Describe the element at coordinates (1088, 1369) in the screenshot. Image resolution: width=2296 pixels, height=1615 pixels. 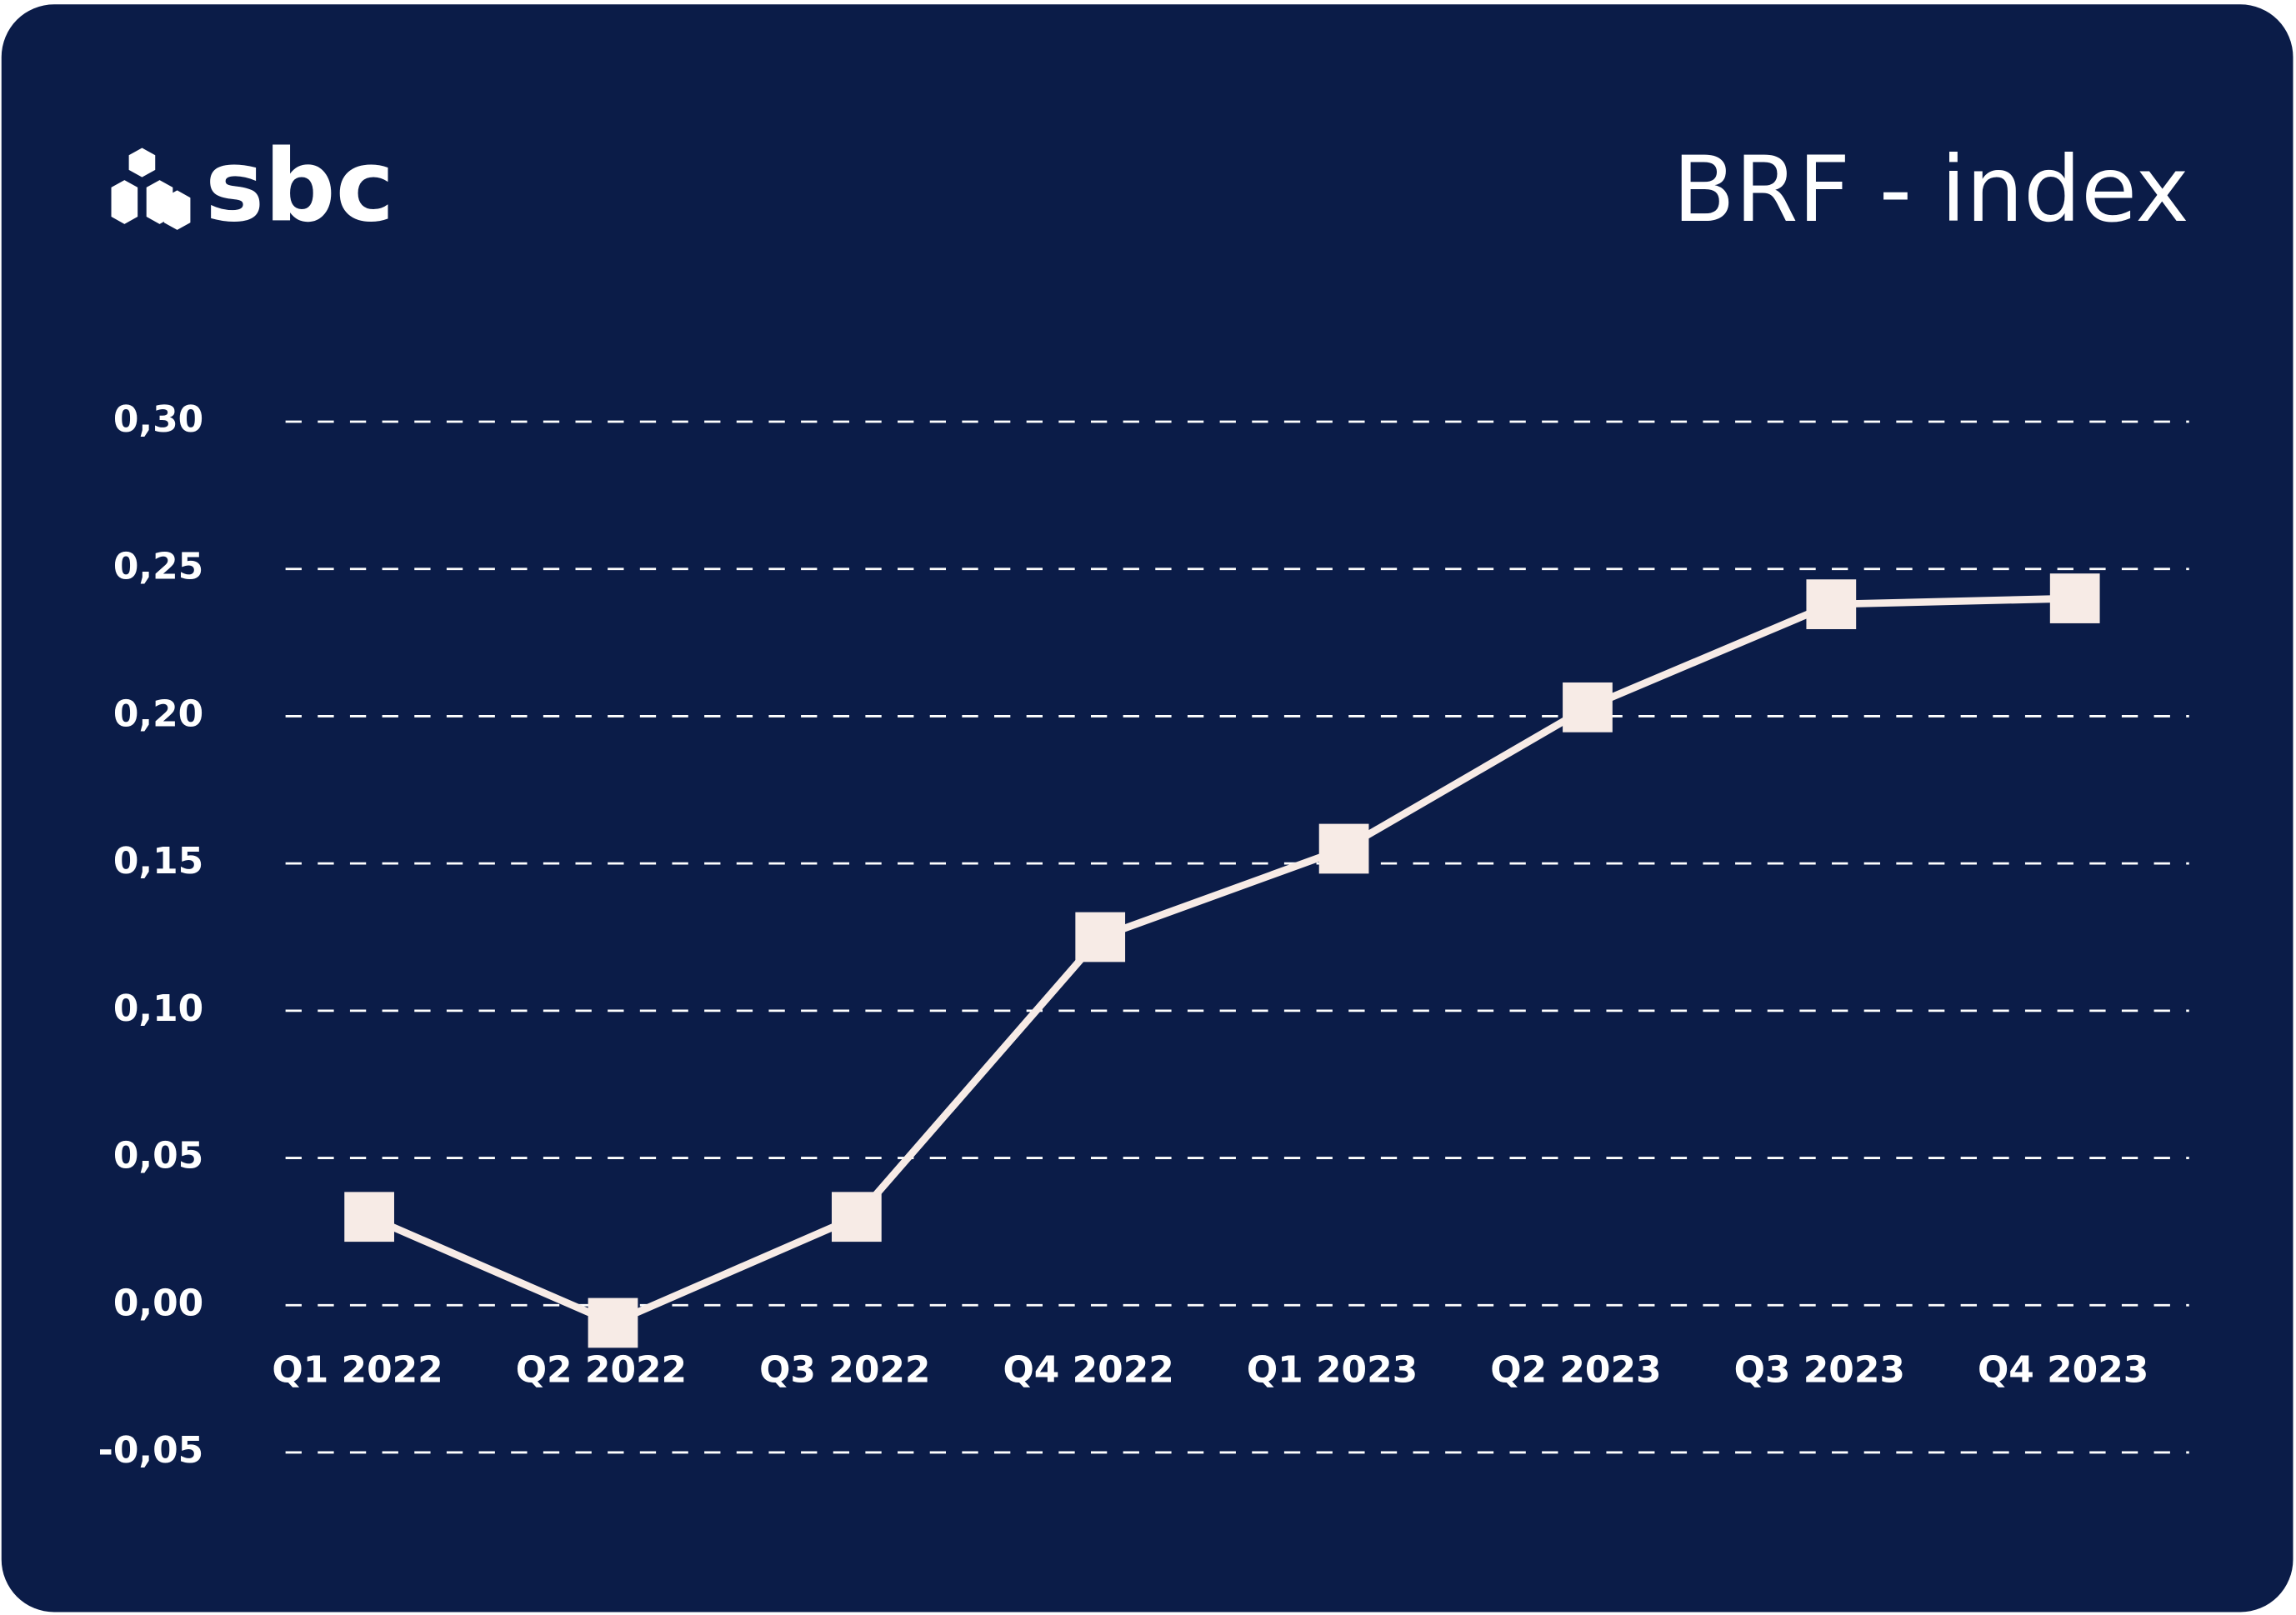
I see `x-tick-label: Q4 2022` at that location.